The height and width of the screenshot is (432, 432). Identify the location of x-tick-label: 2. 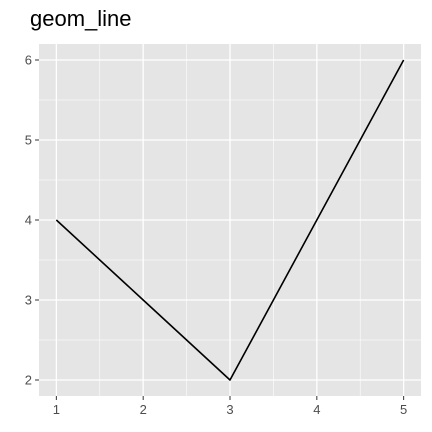
(143, 409).